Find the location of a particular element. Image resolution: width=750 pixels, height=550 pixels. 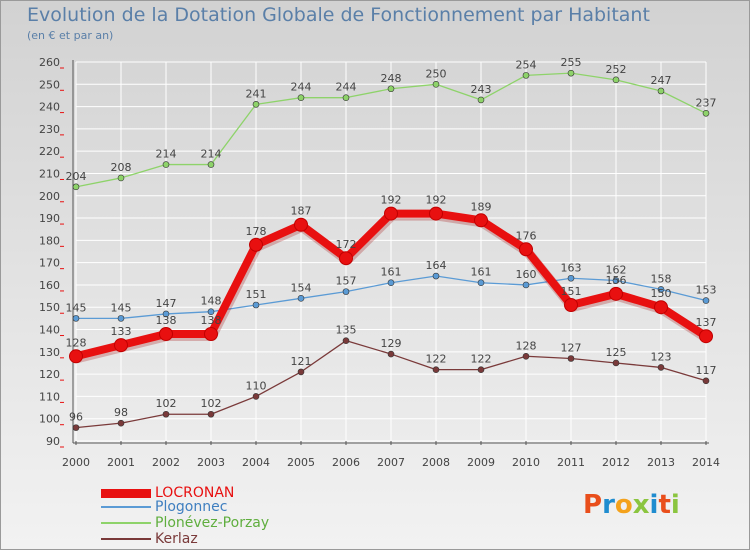

logo-letter: t is located at coordinates (664, 505).